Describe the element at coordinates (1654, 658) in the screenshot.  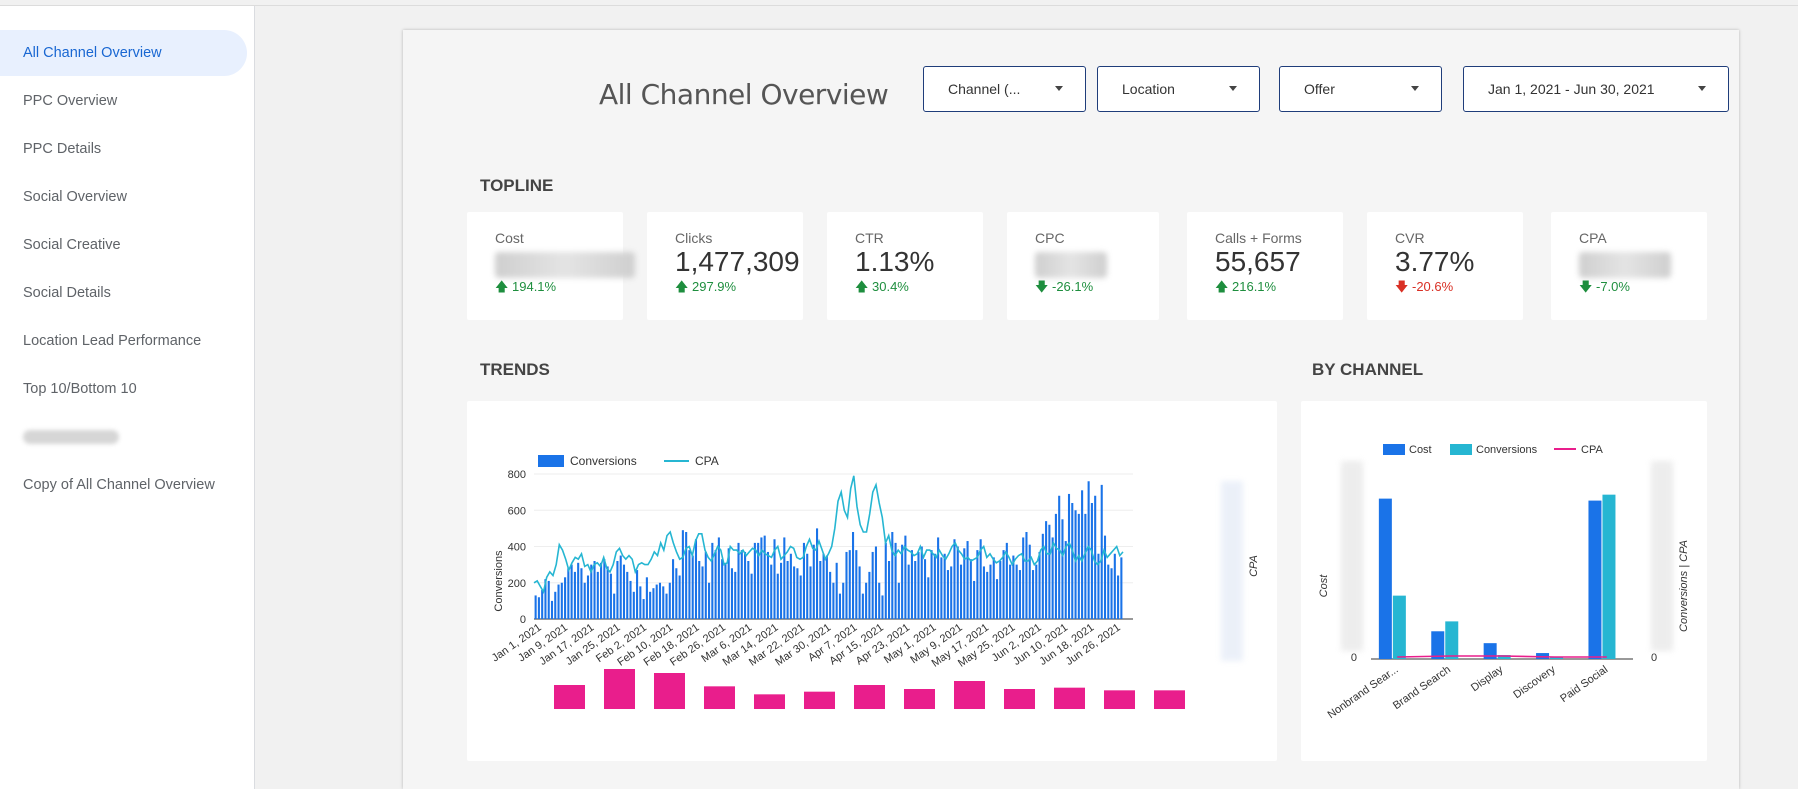
I see `channel-y2-tick-0: 0` at that location.